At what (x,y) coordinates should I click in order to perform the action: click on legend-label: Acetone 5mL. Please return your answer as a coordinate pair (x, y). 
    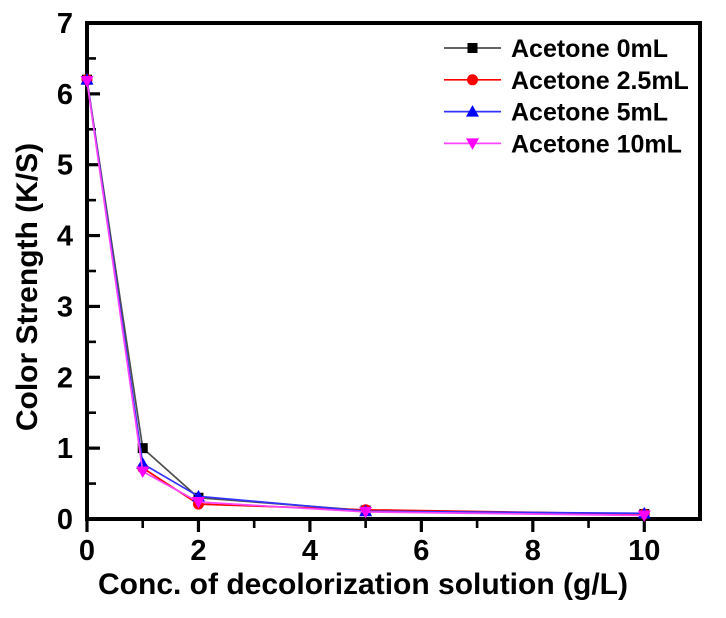
    Looking at the image, I should click on (589, 113).